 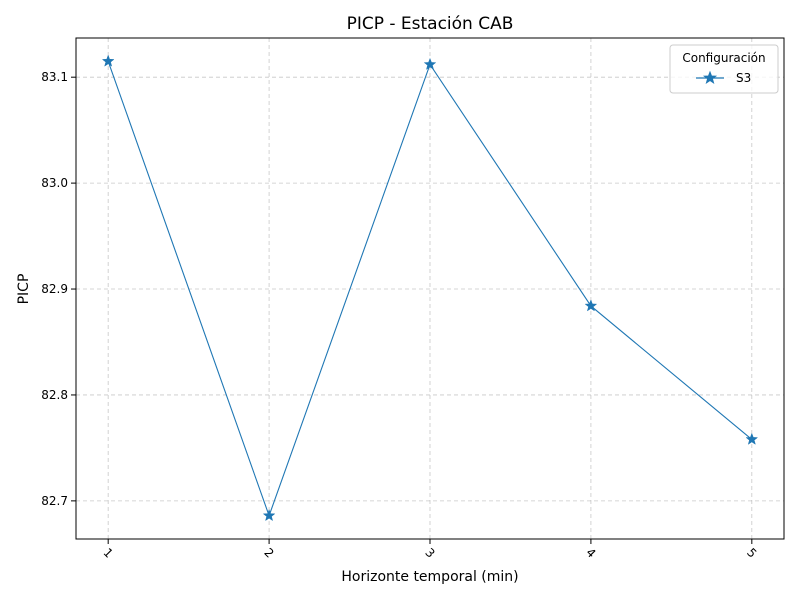 What do you see at coordinates (24, 289) in the screenshot?
I see `y-axis-label: PICP` at bounding box center [24, 289].